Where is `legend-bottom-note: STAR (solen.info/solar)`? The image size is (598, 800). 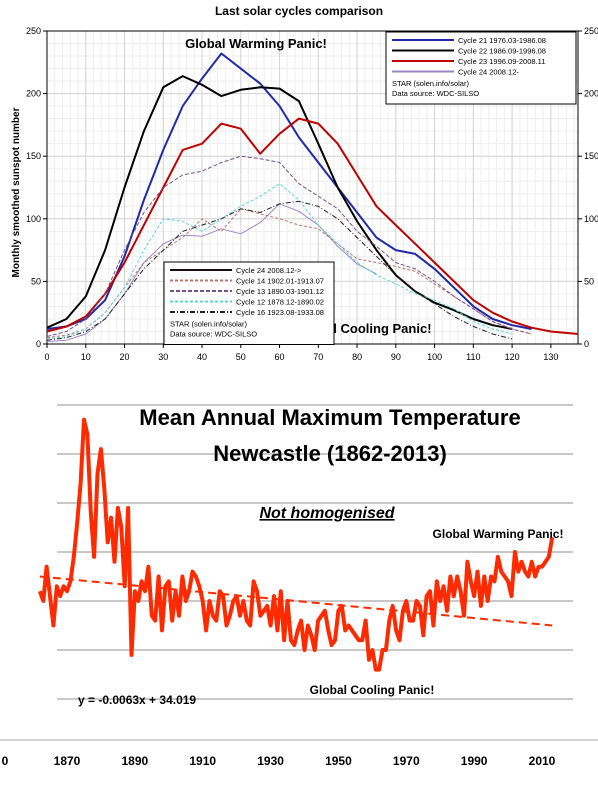 legend-bottom-note: STAR (solen.info/solar) is located at coordinates (208, 324).